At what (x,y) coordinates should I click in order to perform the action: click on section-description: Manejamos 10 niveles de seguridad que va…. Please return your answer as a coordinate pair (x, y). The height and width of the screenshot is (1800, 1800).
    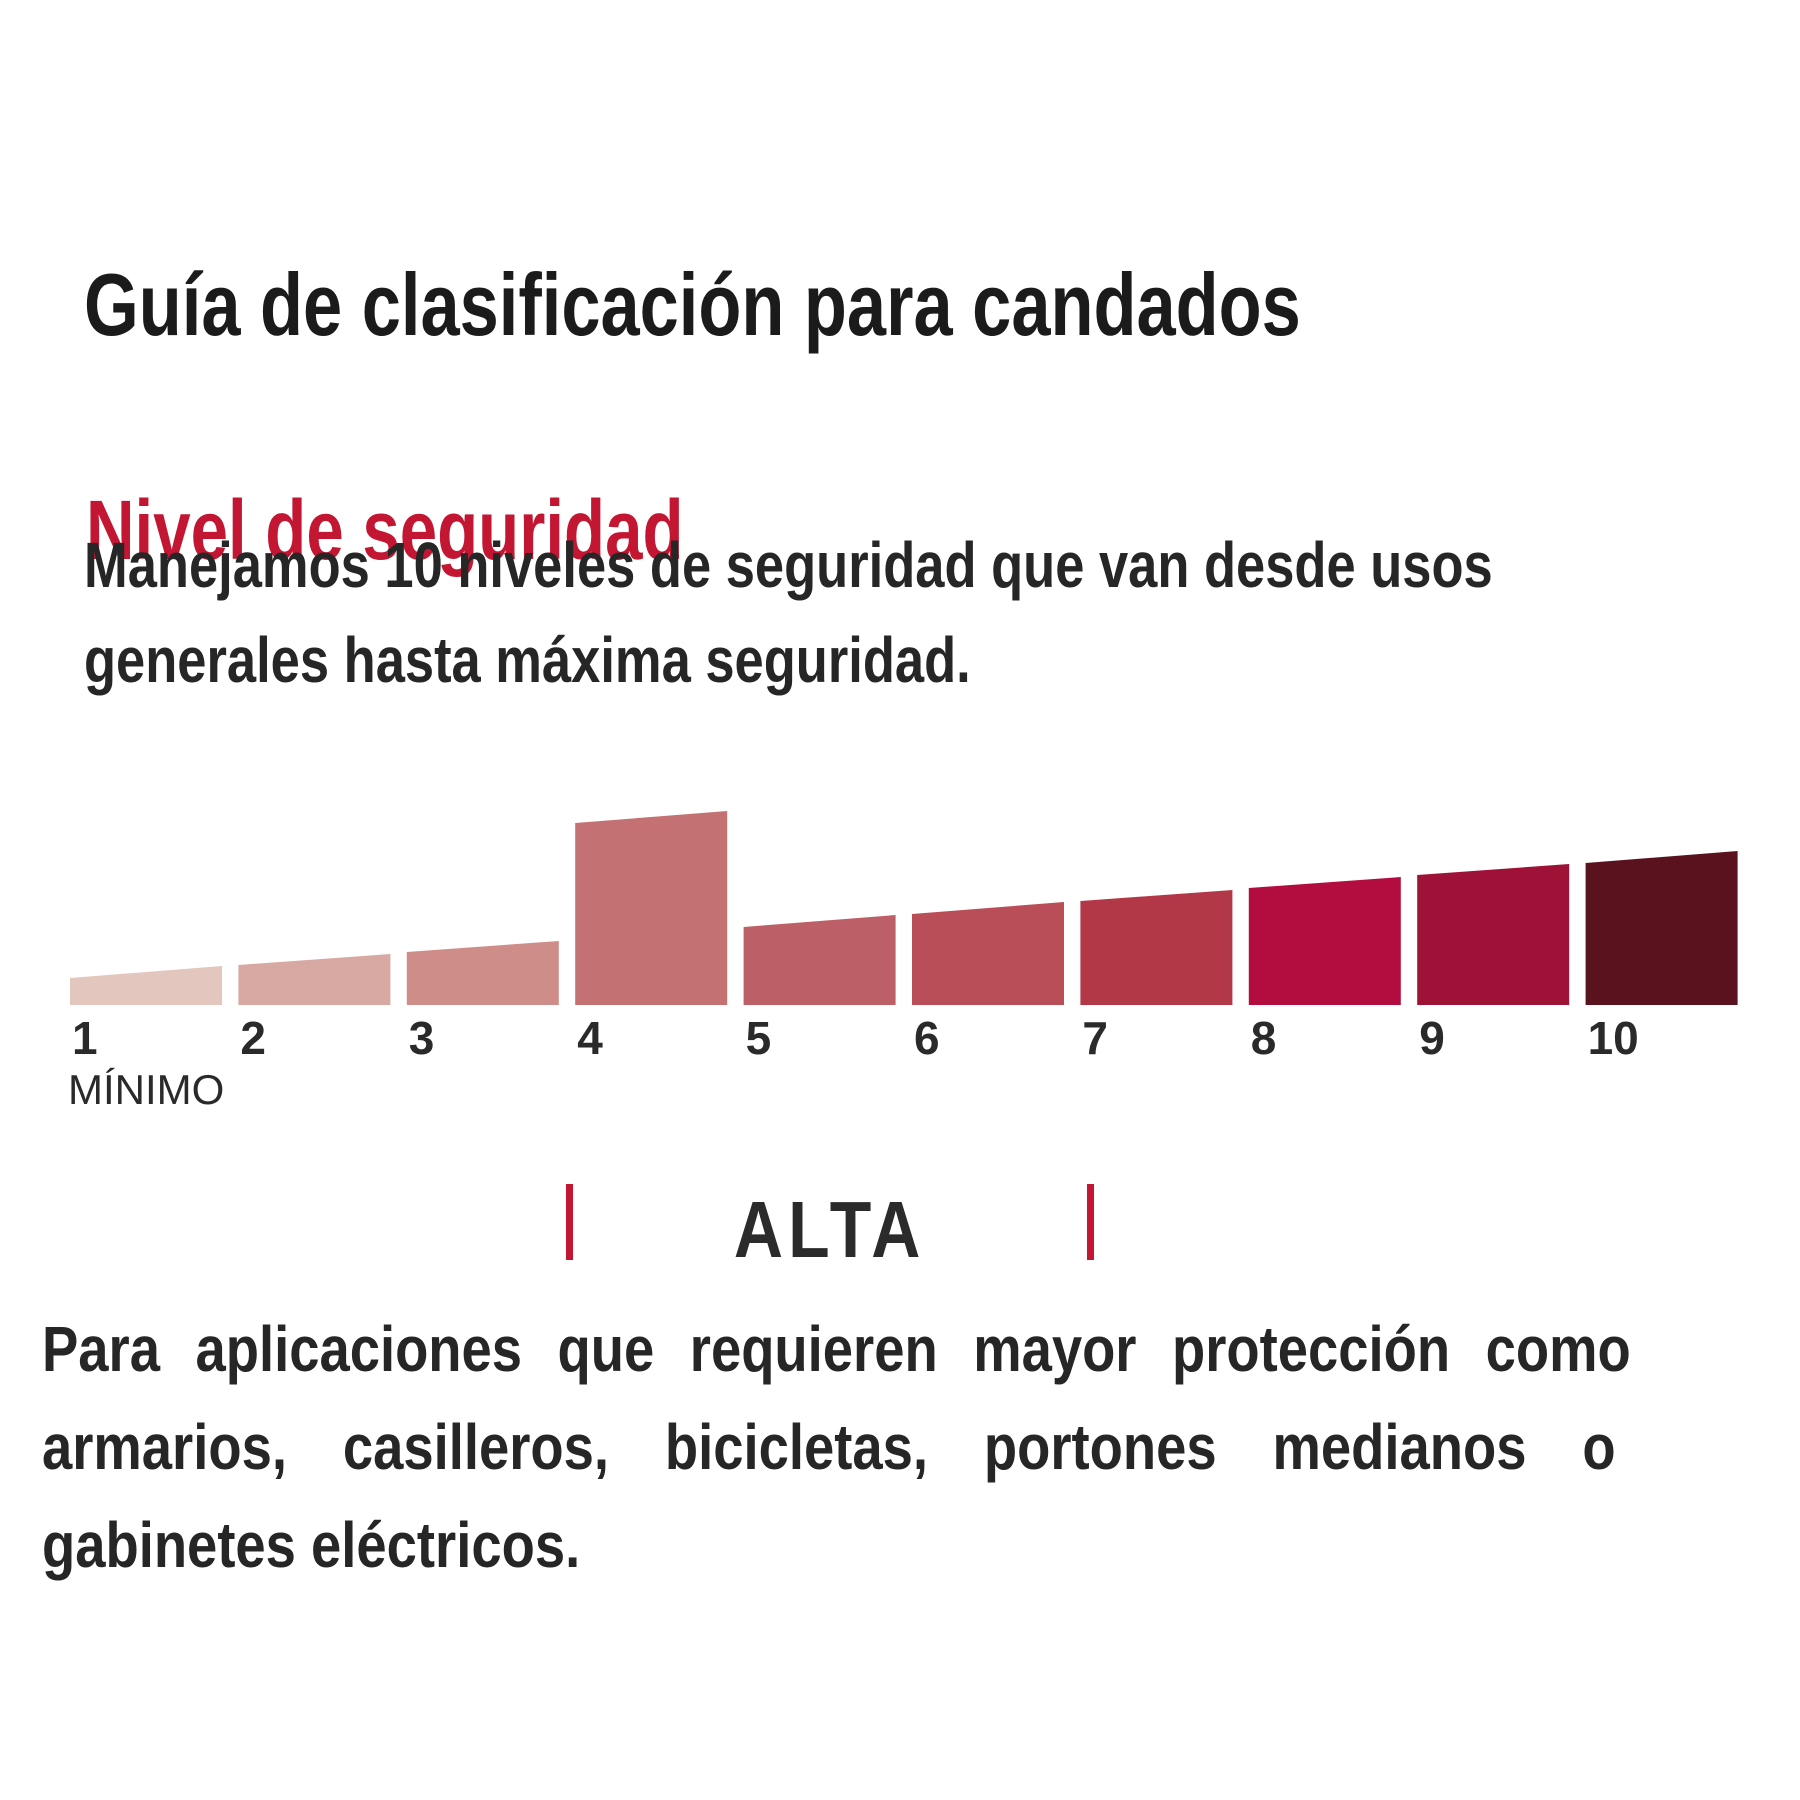
    Looking at the image, I should click on (942, 613).